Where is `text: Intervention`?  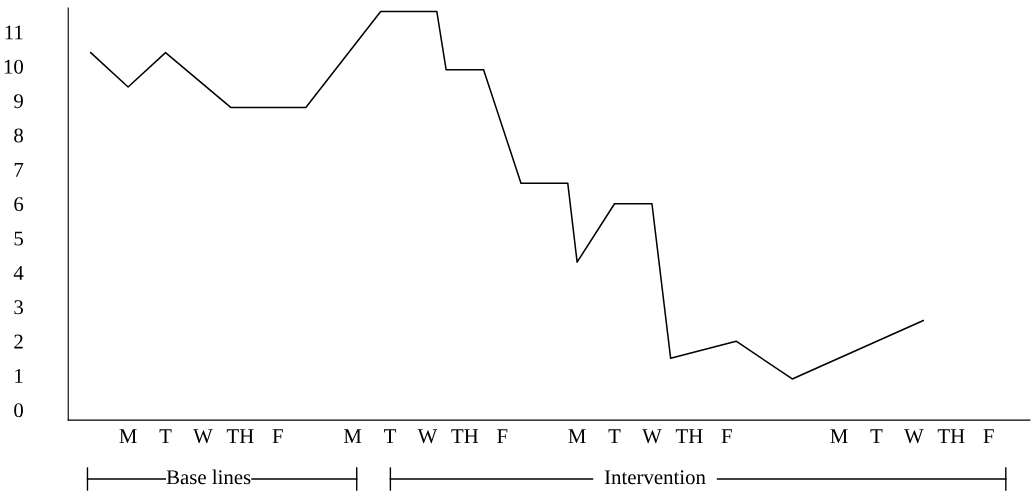 text: Intervention is located at coordinates (655, 477).